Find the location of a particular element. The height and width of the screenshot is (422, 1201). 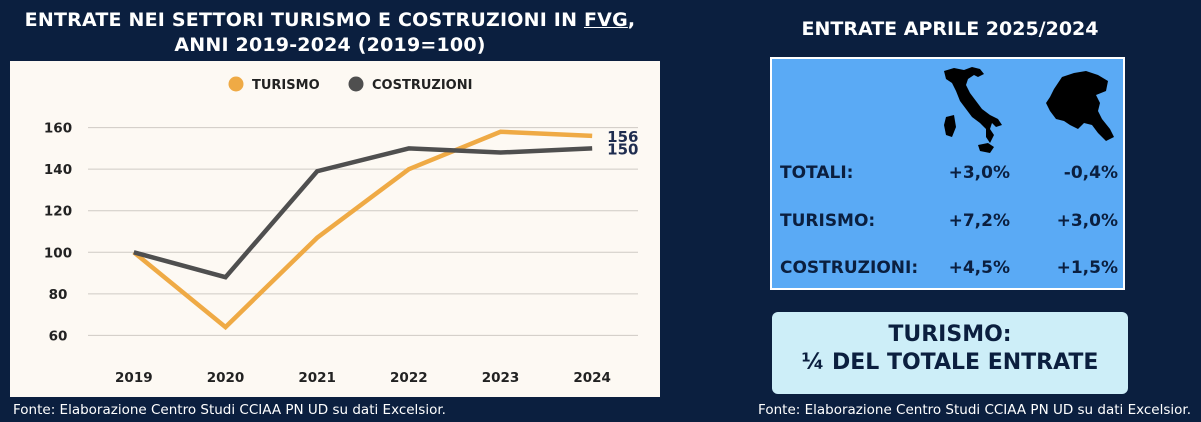

chart-title-suffix: , is located at coordinates (631, 20).